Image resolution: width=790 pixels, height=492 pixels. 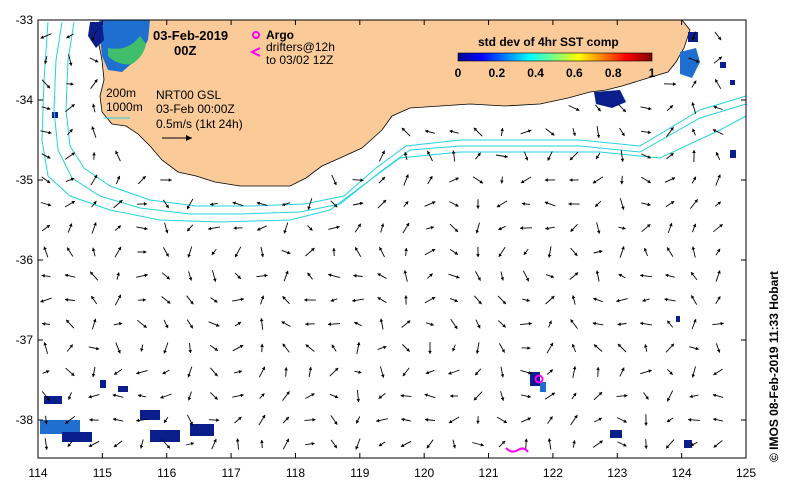 What do you see at coordinates (548, 42) in the screenshot?
I see `colorbar-title: std dev of 4hr SST comp` at bounding box center [548, 42].